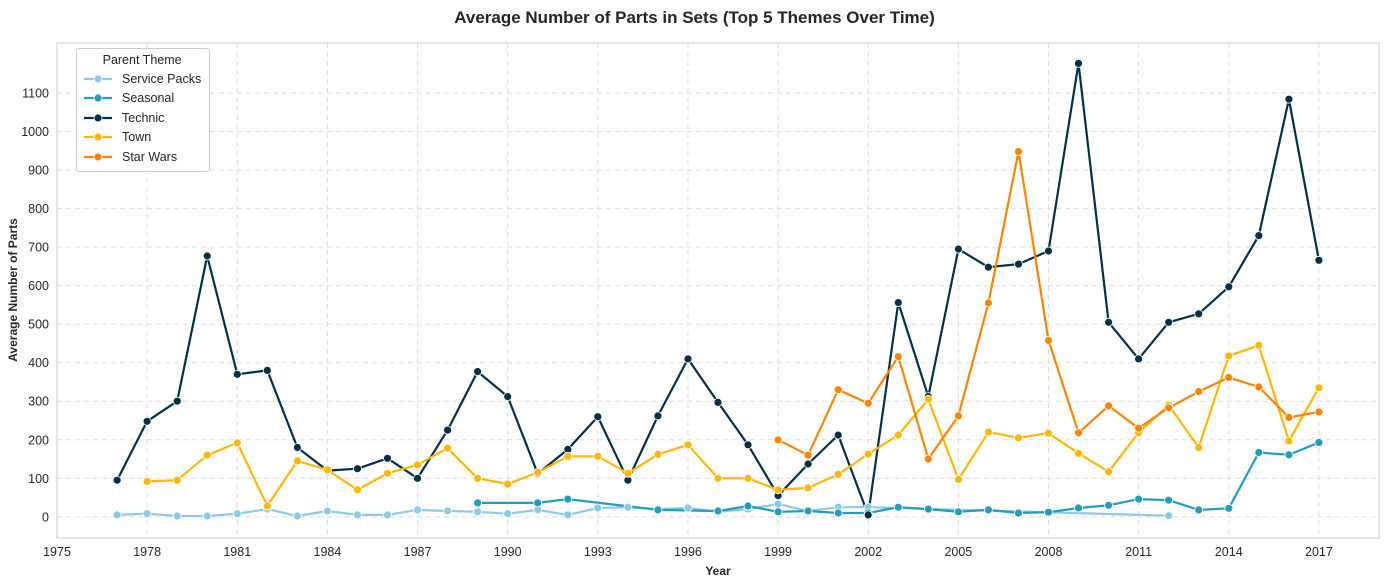 This screenshot has width=1389, height=587. I want to click on y-tick-label: 200, so click(38, 440).